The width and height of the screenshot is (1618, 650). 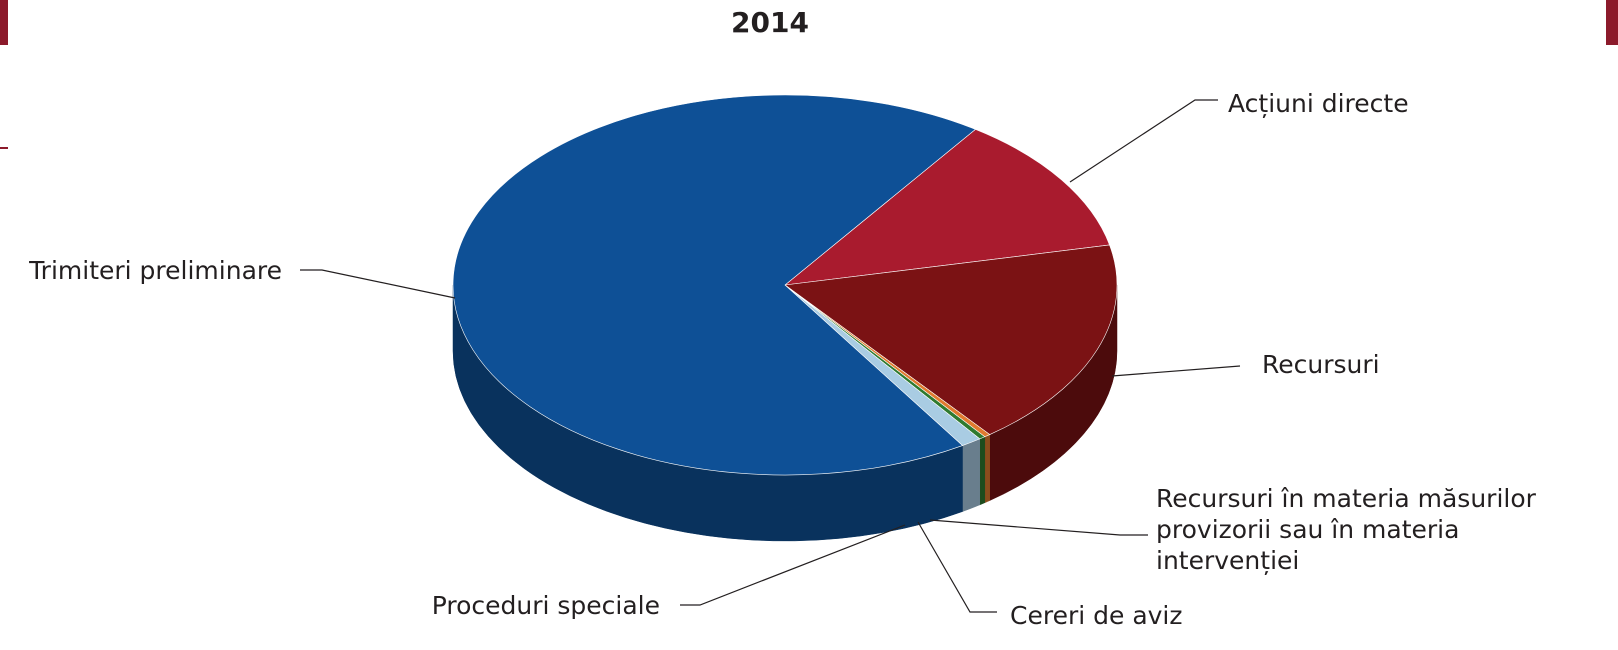 I want to click on slice-label: Recursuri, so click(x=1321, y=364).